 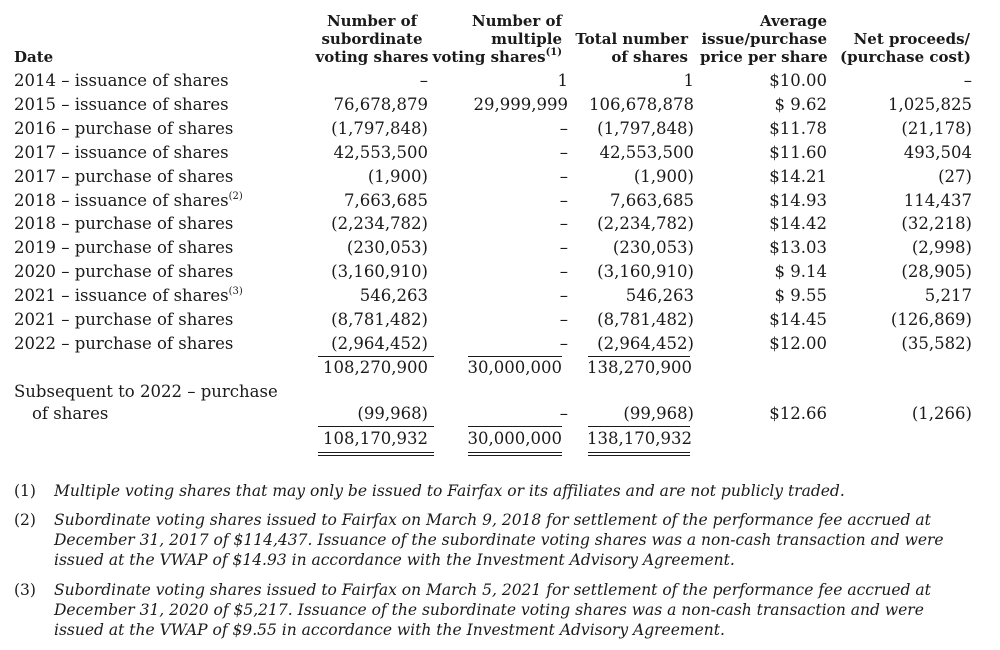 I want to click on header-average-price: Average issue/purchase price per share, so click(x=764, y=39).